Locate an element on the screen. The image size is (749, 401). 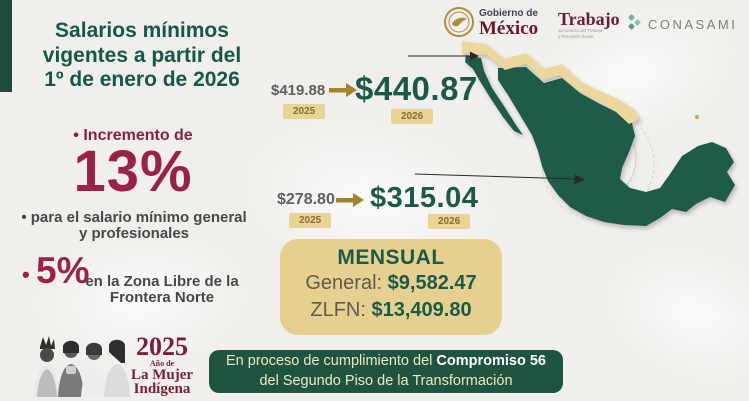
left-accent-bar is located at coordinates (6, 46).